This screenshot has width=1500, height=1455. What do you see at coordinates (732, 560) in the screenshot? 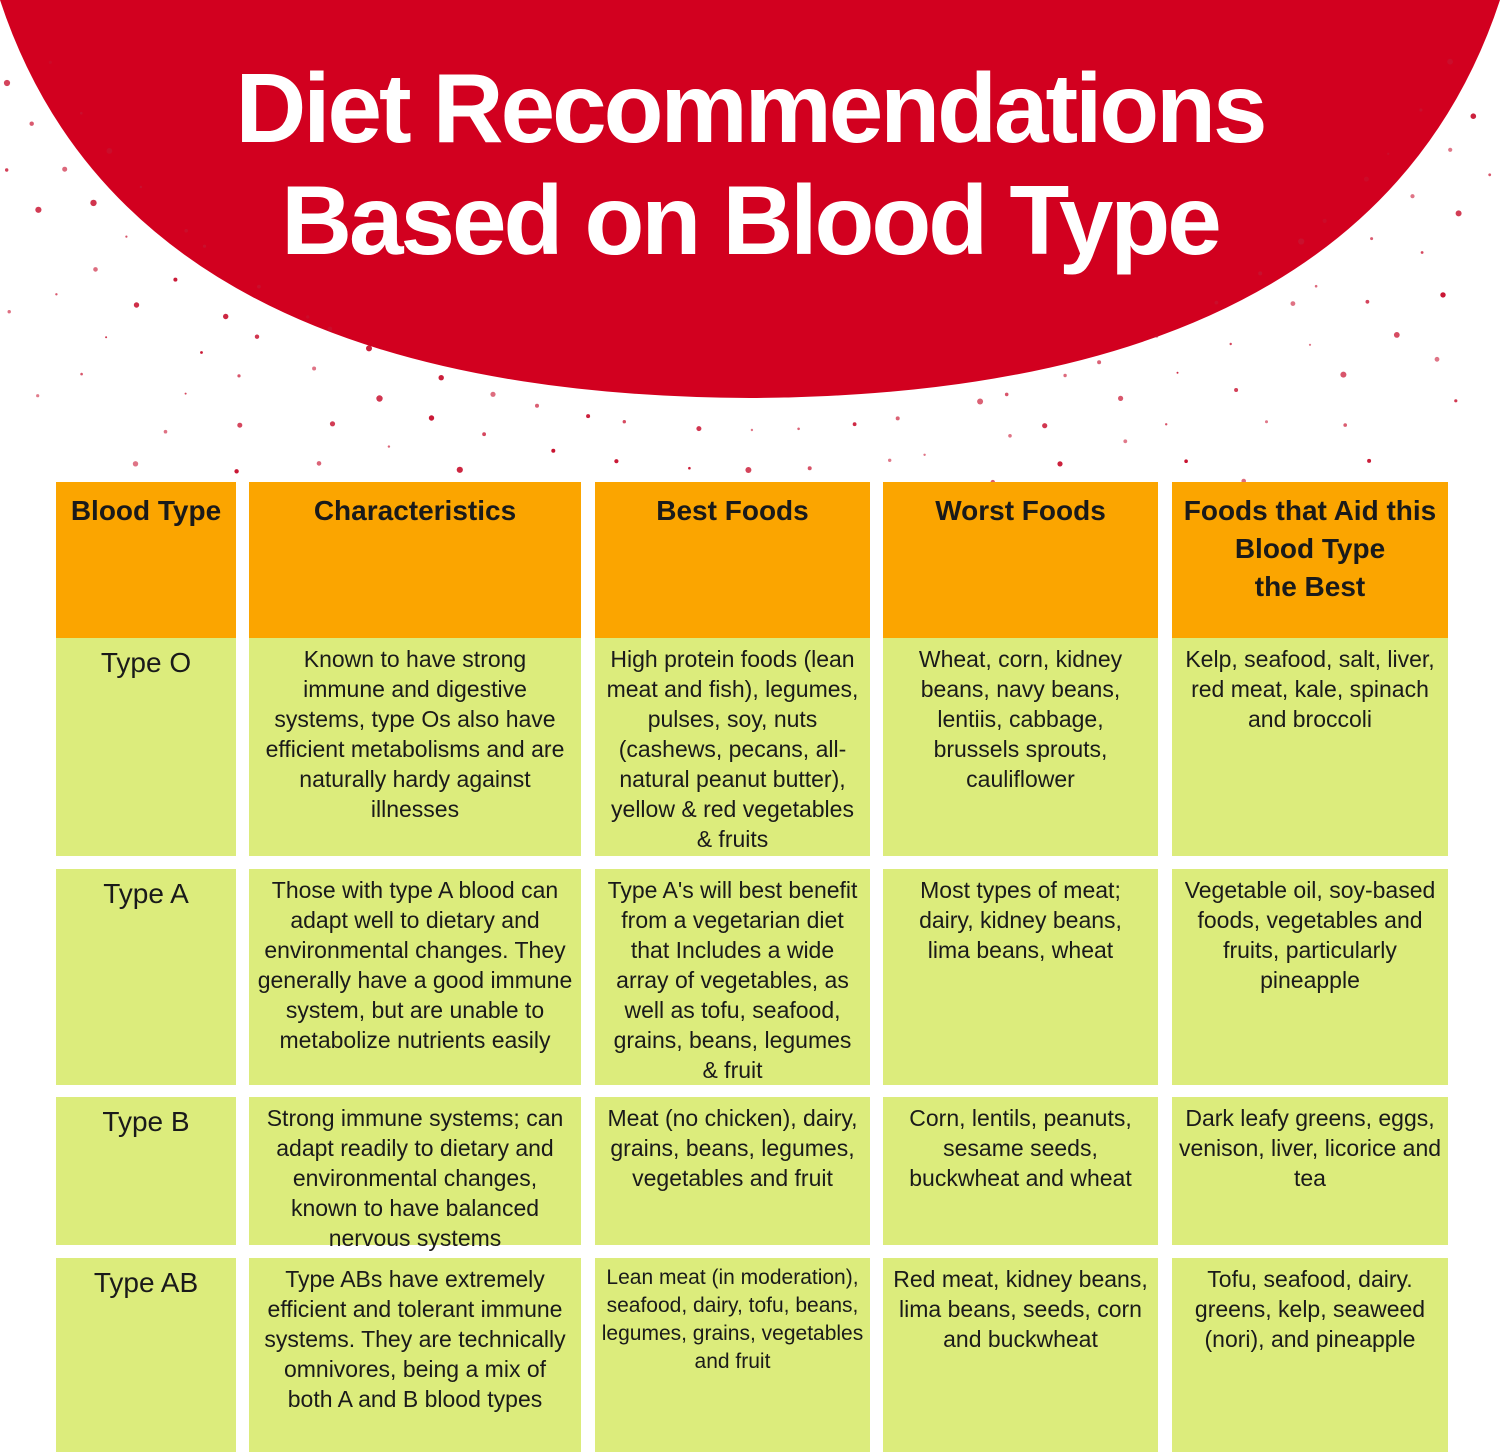
I see `header-best-foods: Best Foods` at bounding box center [732, 560].